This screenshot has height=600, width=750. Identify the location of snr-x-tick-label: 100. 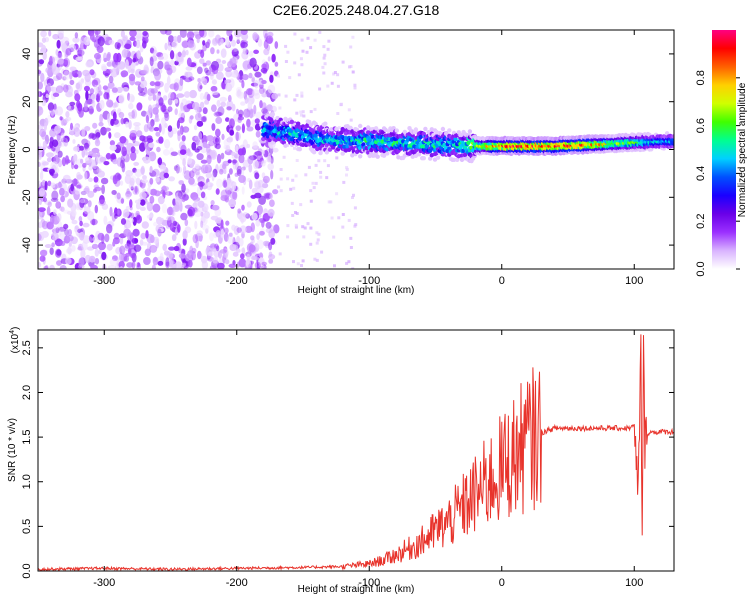
(634, 583).